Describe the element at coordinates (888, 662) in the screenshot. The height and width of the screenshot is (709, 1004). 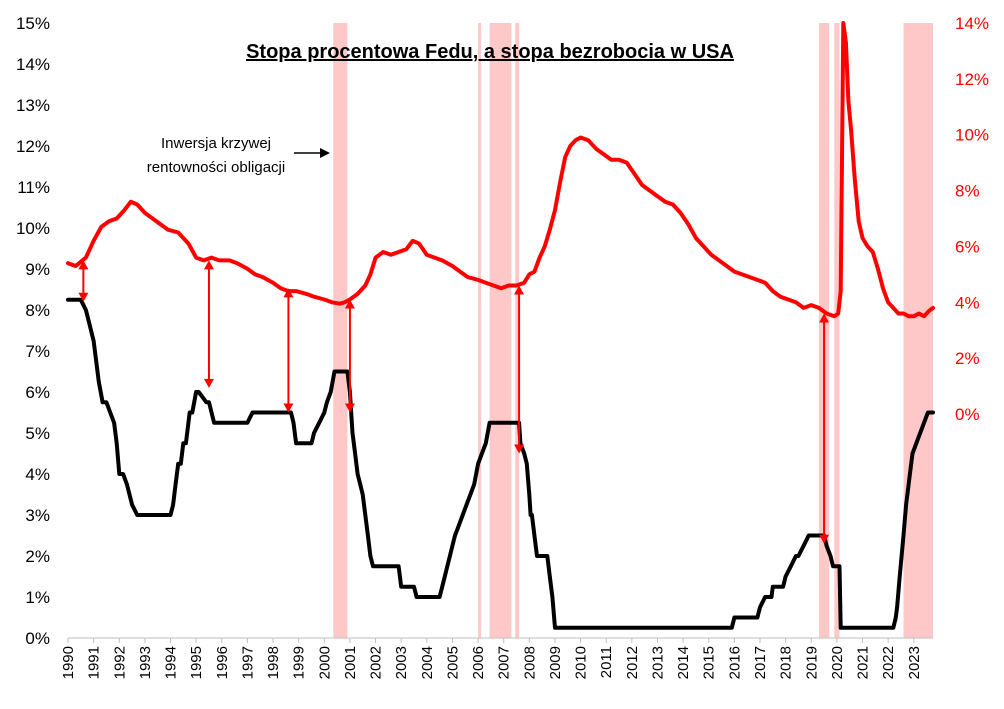
I see `x-tick-label: 2022` at that location.